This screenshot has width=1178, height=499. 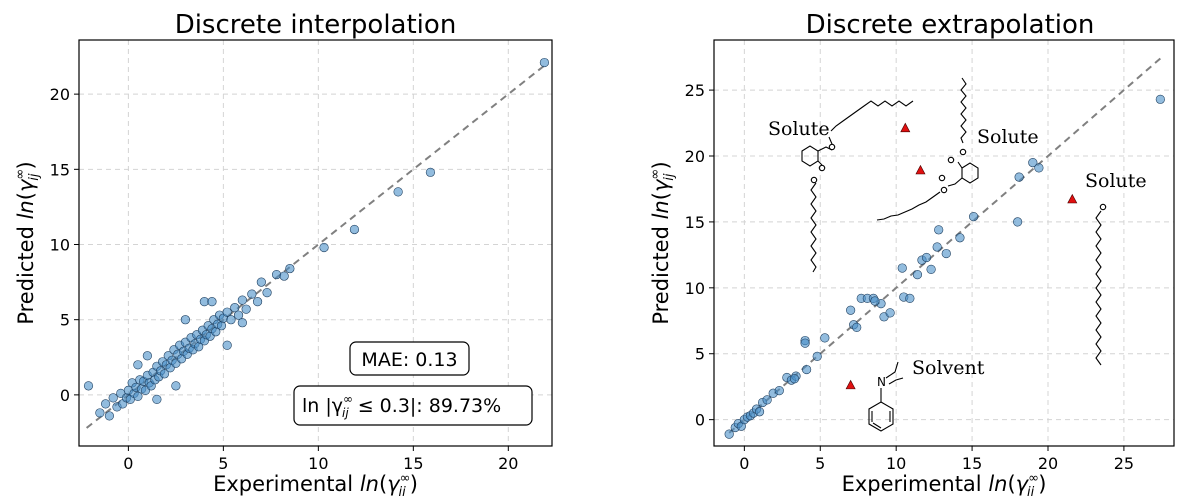 I want to click on x-tick-label: 25, so click(x=1124, y=463).